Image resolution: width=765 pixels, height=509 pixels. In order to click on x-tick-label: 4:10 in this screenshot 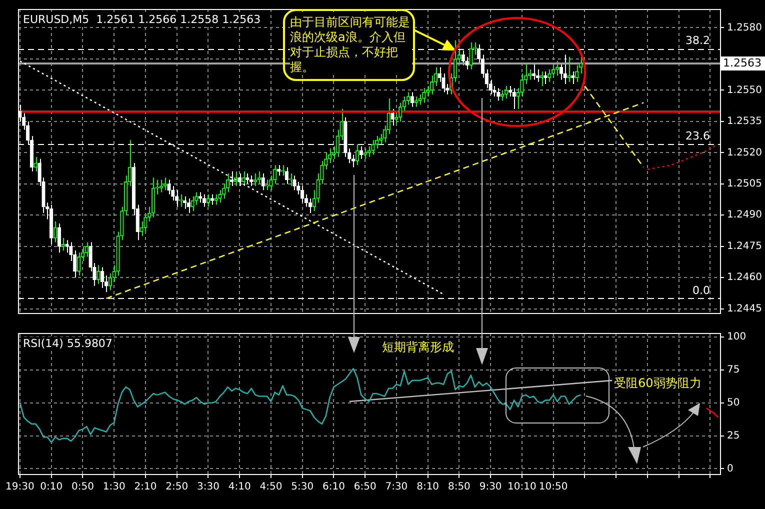, I will do `click(239, 487)`.